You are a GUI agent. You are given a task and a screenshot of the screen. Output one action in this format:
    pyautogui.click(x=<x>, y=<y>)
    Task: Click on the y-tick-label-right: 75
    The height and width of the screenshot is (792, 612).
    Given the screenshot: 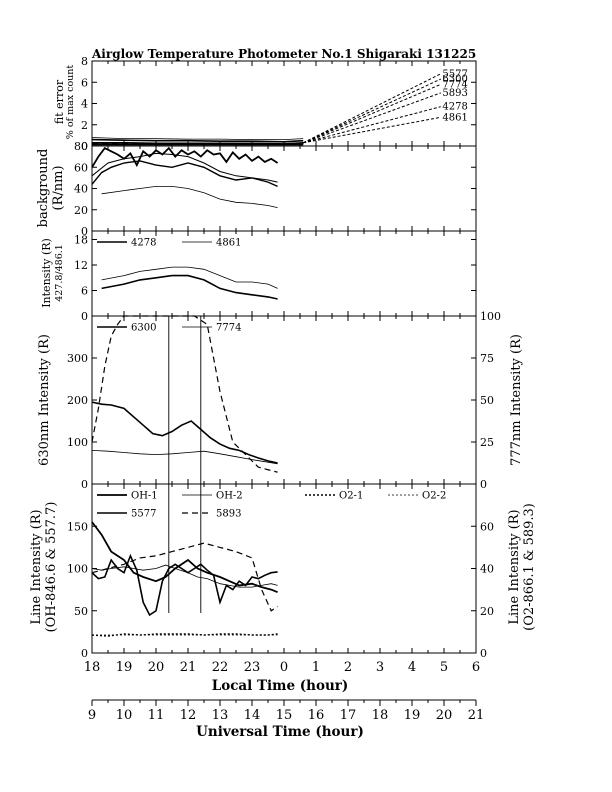 What is the action you would take?
    pyautogui.click(x=487, y=358)
    